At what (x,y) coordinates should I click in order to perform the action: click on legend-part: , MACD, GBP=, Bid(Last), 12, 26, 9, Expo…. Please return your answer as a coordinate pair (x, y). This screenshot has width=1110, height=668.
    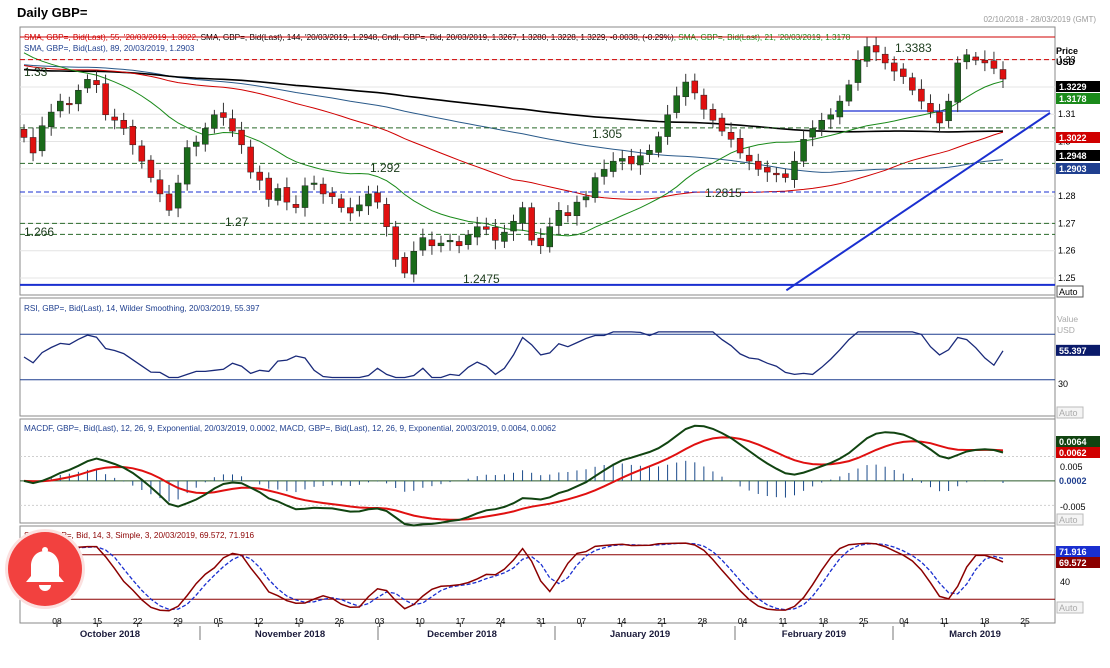
    Looking at the image, I should click on (416, 428).